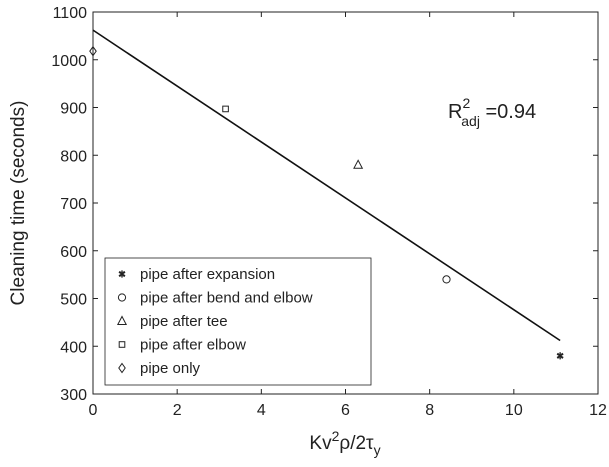  What do you see at coordinates (122, 368) in the screenshot?
I see `legend-marker-diamond` at bounding box center [122, 368].